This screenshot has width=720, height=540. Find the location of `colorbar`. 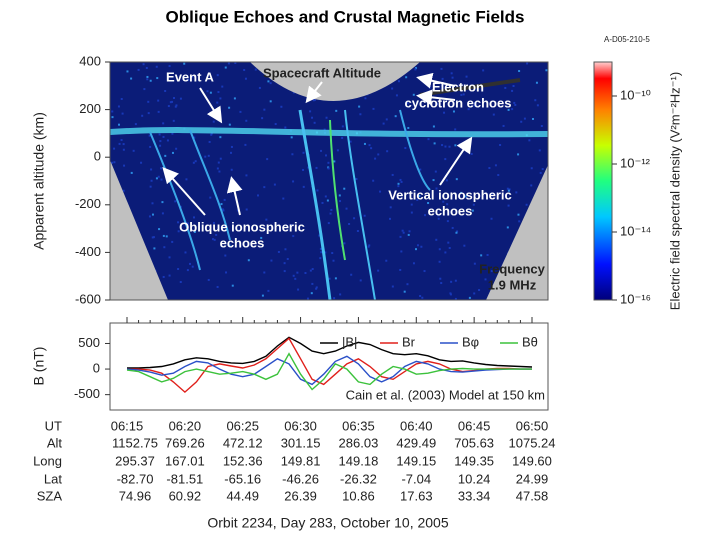

colorbar is located at coordinates (603, 181).